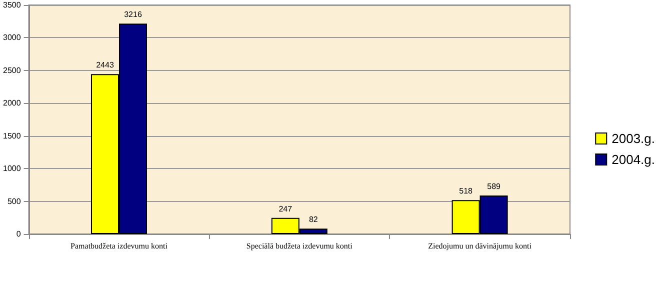 The width and height of the screenshot is (670, 298). Describe the element at coordinates (119, 246) in the screenshot. I see `x-tick-label: Pamatbudžeta izdevumu konti` at that location.